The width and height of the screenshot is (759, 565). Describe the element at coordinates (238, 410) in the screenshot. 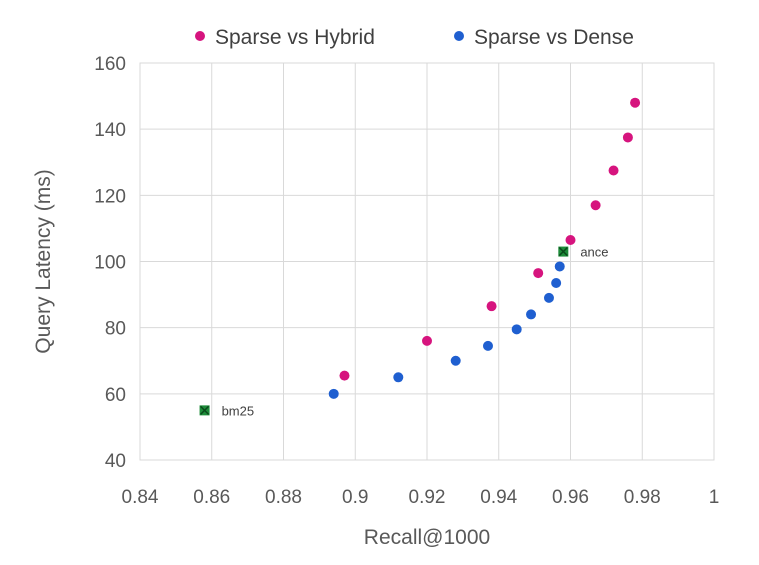

I see `annotation-label-bm25: bm25` at that location.